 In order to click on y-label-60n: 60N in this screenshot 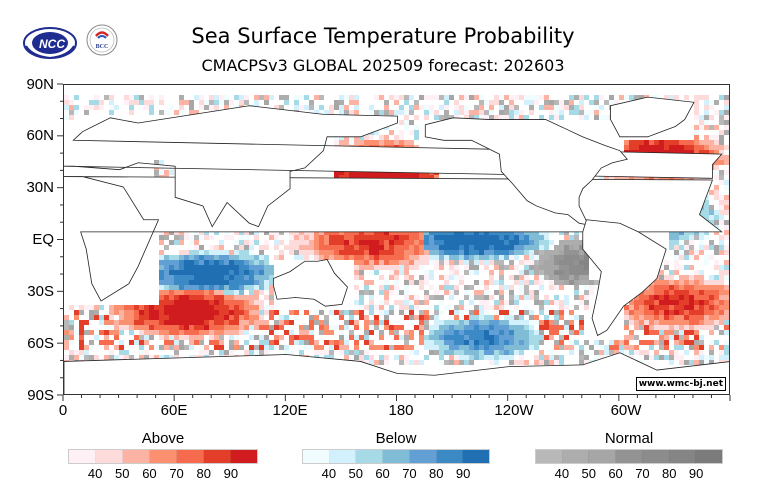, I will do `click(40, 135)`.